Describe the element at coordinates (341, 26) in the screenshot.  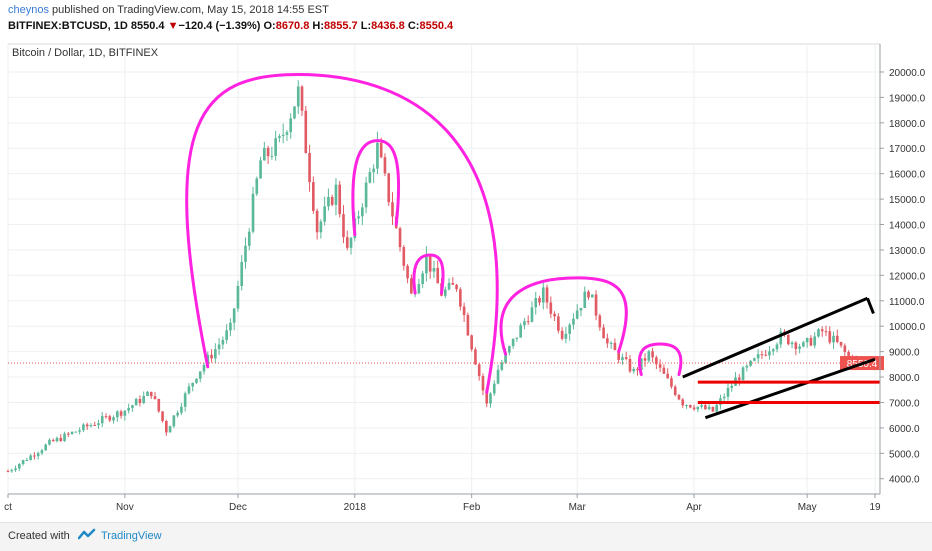
I see `high-value: 8855.7` at that location.